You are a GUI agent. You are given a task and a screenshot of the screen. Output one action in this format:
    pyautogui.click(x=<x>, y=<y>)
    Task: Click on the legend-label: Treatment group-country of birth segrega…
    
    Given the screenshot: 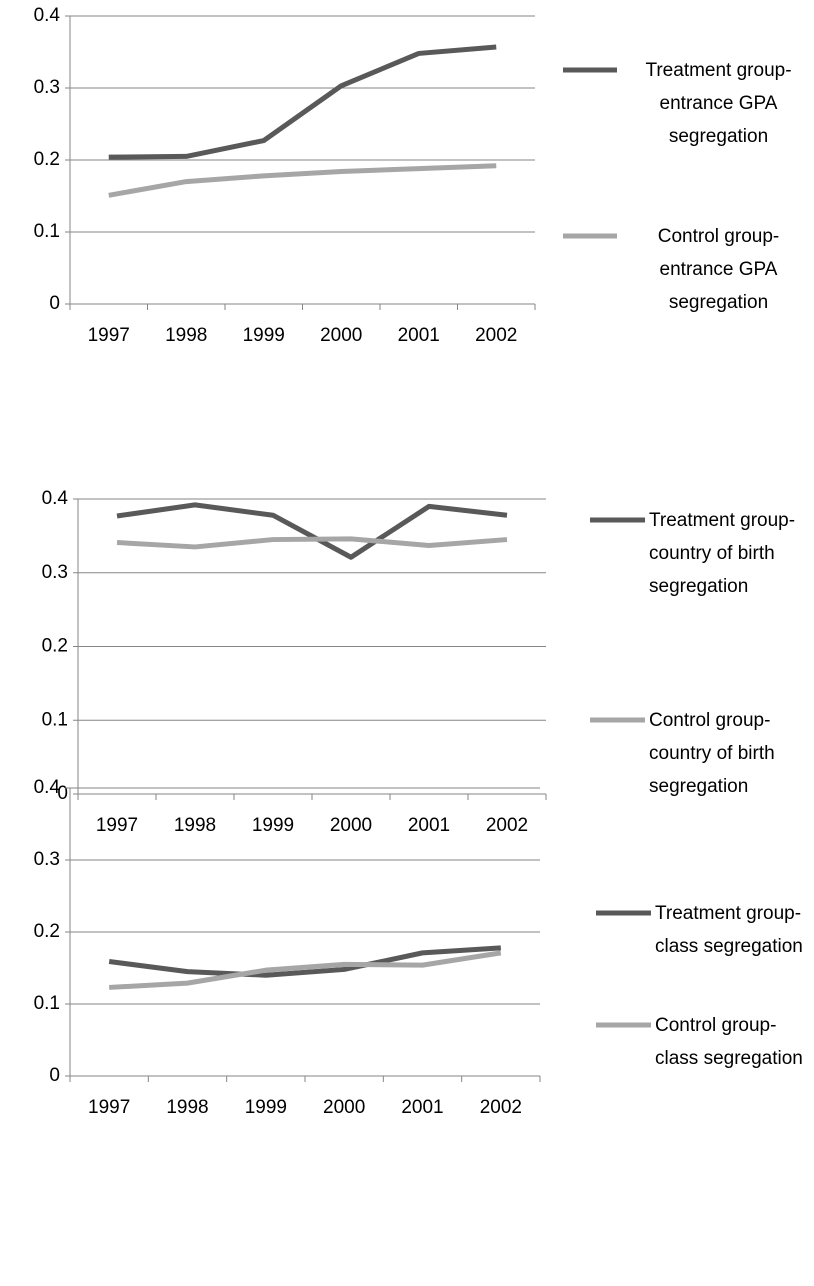 What is the action you would take?
    pyautogui.click(x=722, y=553)
    